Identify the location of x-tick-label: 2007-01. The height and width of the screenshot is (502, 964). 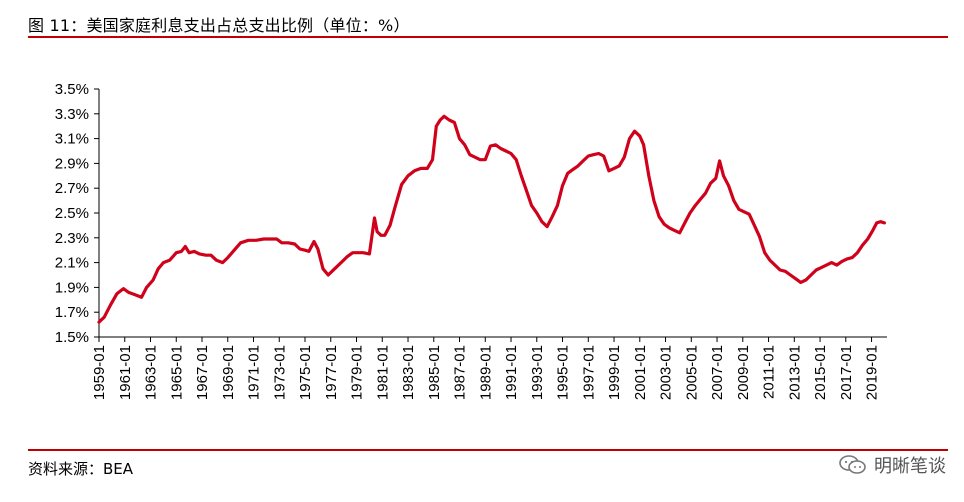
(717, 372).